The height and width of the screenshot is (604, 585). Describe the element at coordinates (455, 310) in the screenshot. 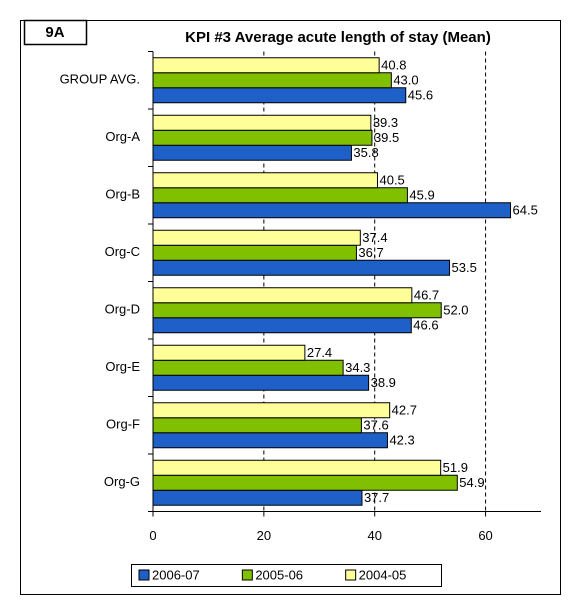

I see `value-label: 52.0` at that location.